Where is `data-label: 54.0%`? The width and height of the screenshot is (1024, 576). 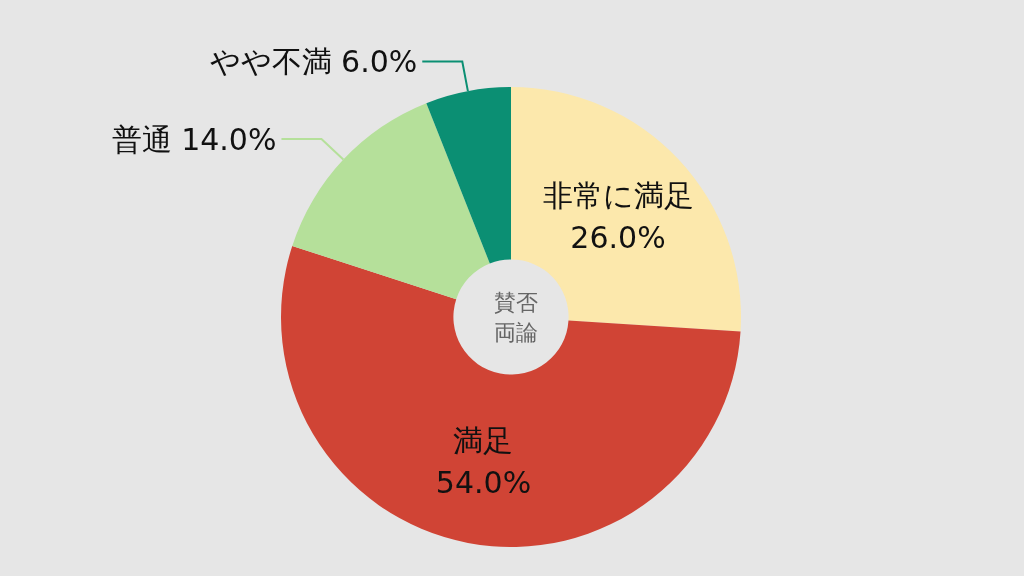
data-label: 54.0% is located at coordinates (483, 482).